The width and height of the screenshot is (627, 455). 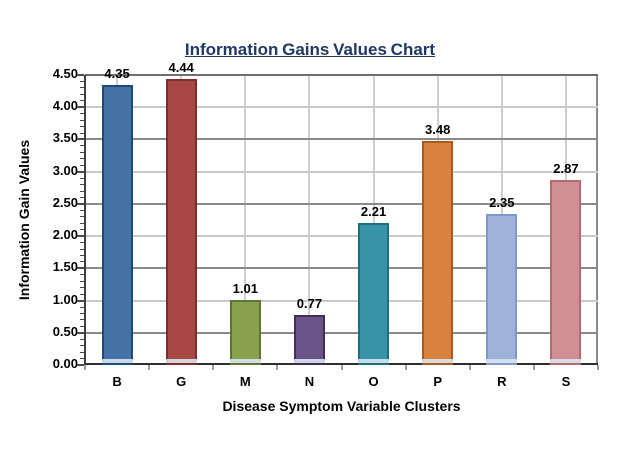 What do you see at coordinates (309, 304) in the screenshot?
I see `bar-value-label: 0.77` at bounding box center [309, 304].